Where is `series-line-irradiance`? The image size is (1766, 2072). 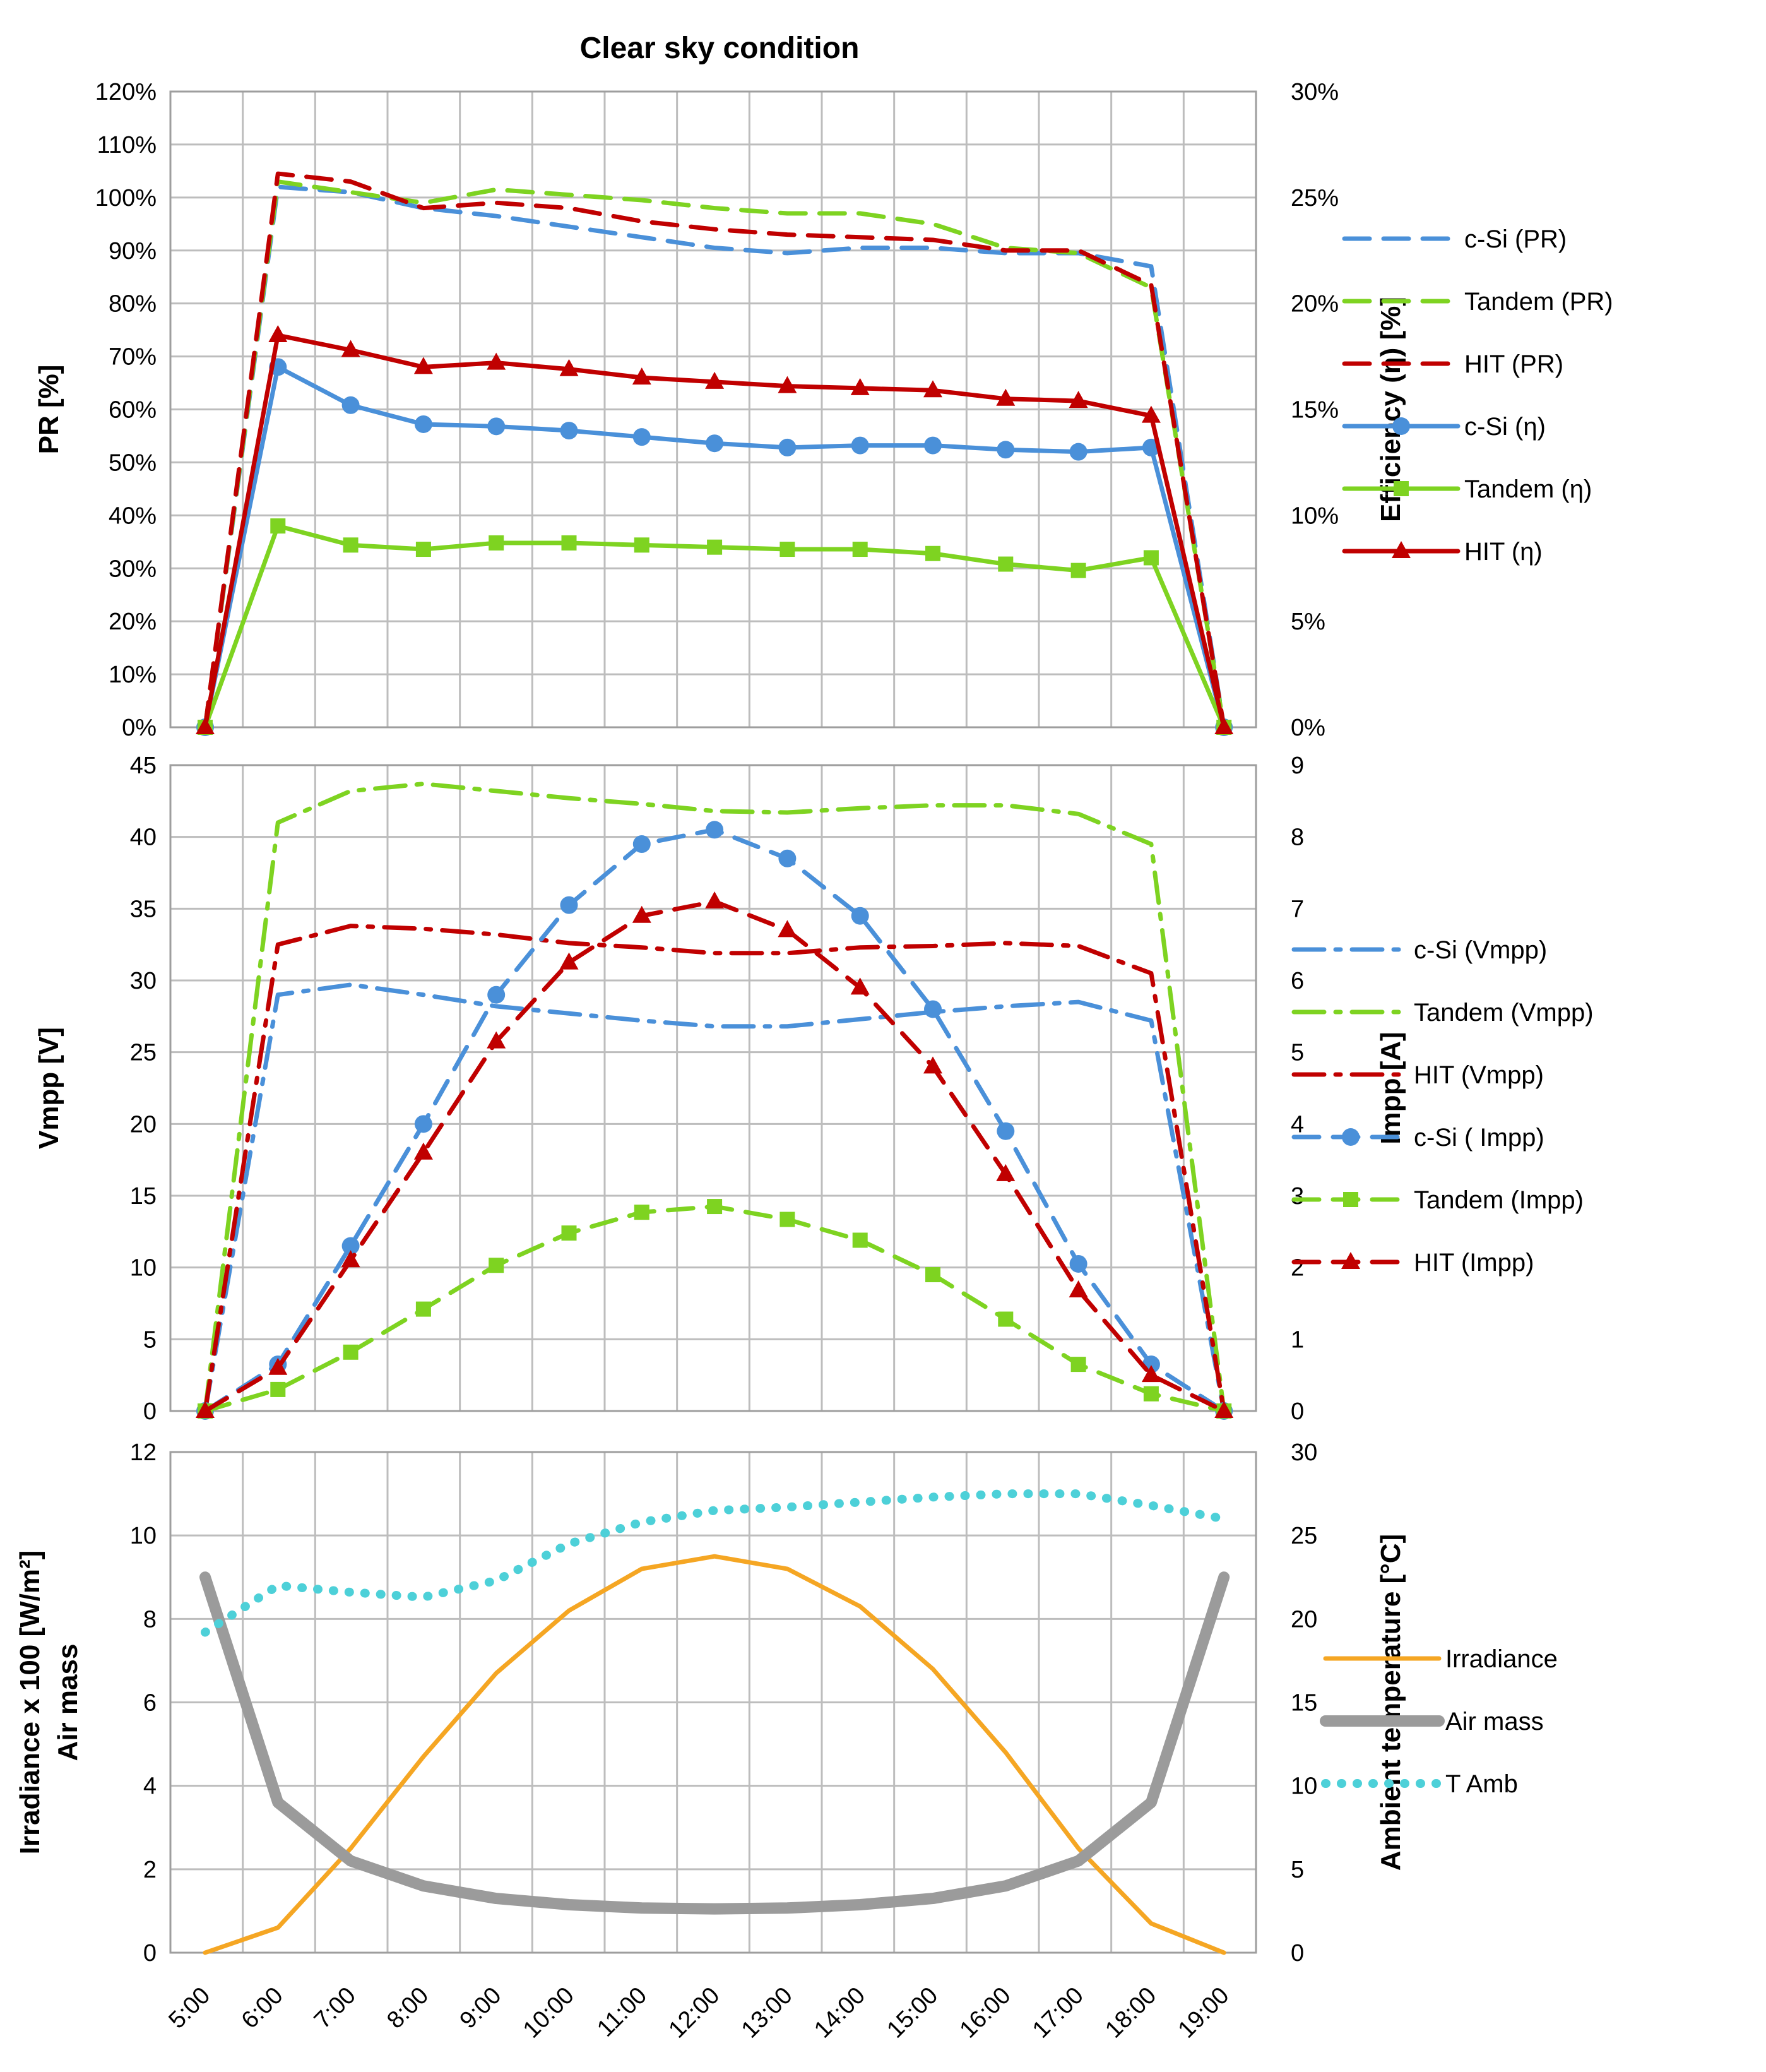 series-line-irradiance is located at coordinates (715, 1754).